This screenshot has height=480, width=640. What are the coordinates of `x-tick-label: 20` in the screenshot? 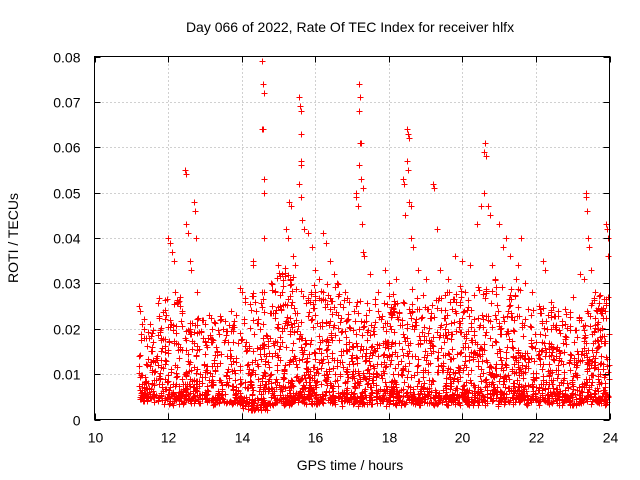 It's located at (463, 438).